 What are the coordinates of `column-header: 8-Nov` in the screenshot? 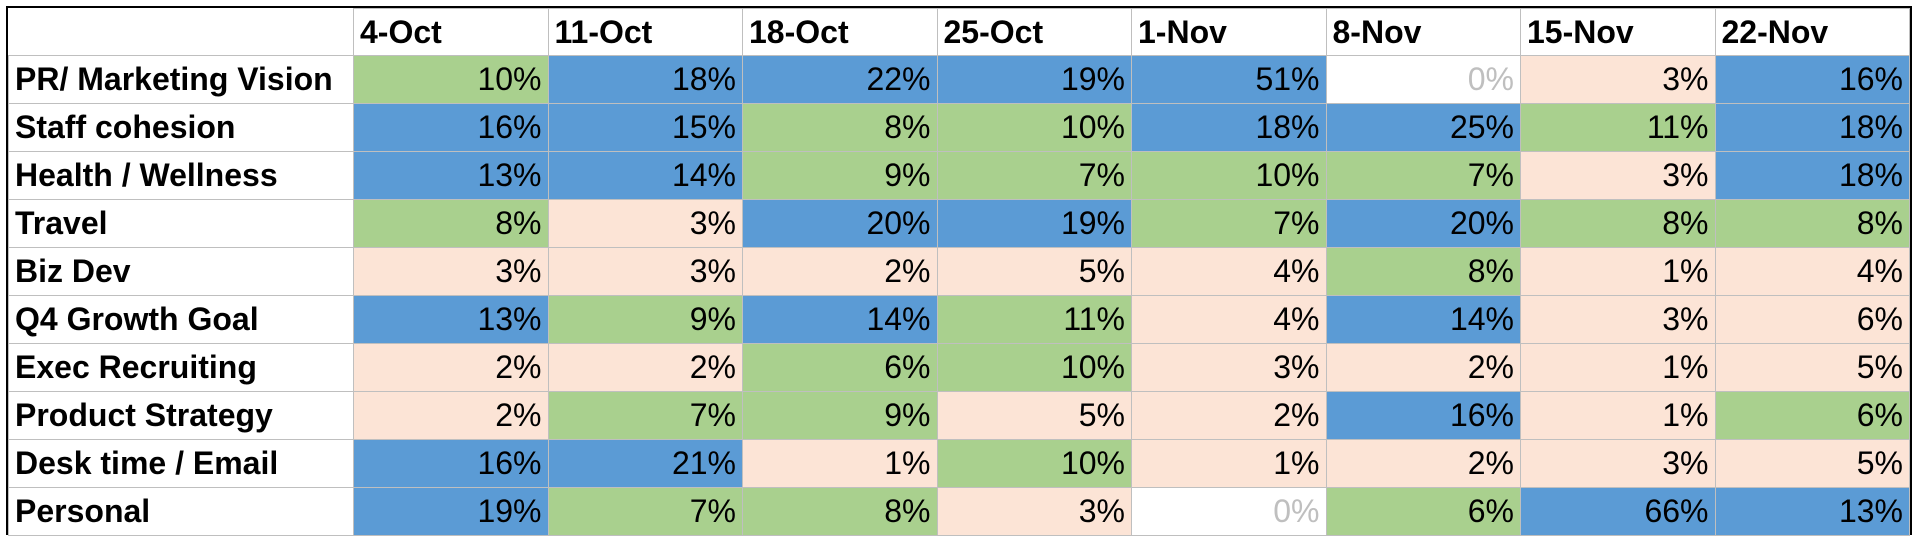 It's located at (1423, 32).